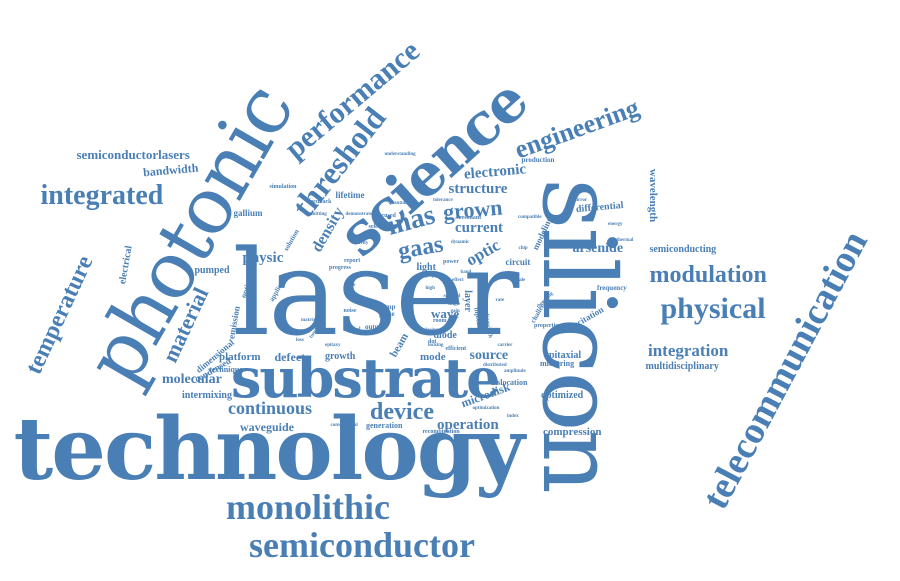 This screenshot has height=581, width=900. What do you see at coordinates (386, 216) in the screenshot?
I see `word-focused: focused` at bounding box center [386, 216].